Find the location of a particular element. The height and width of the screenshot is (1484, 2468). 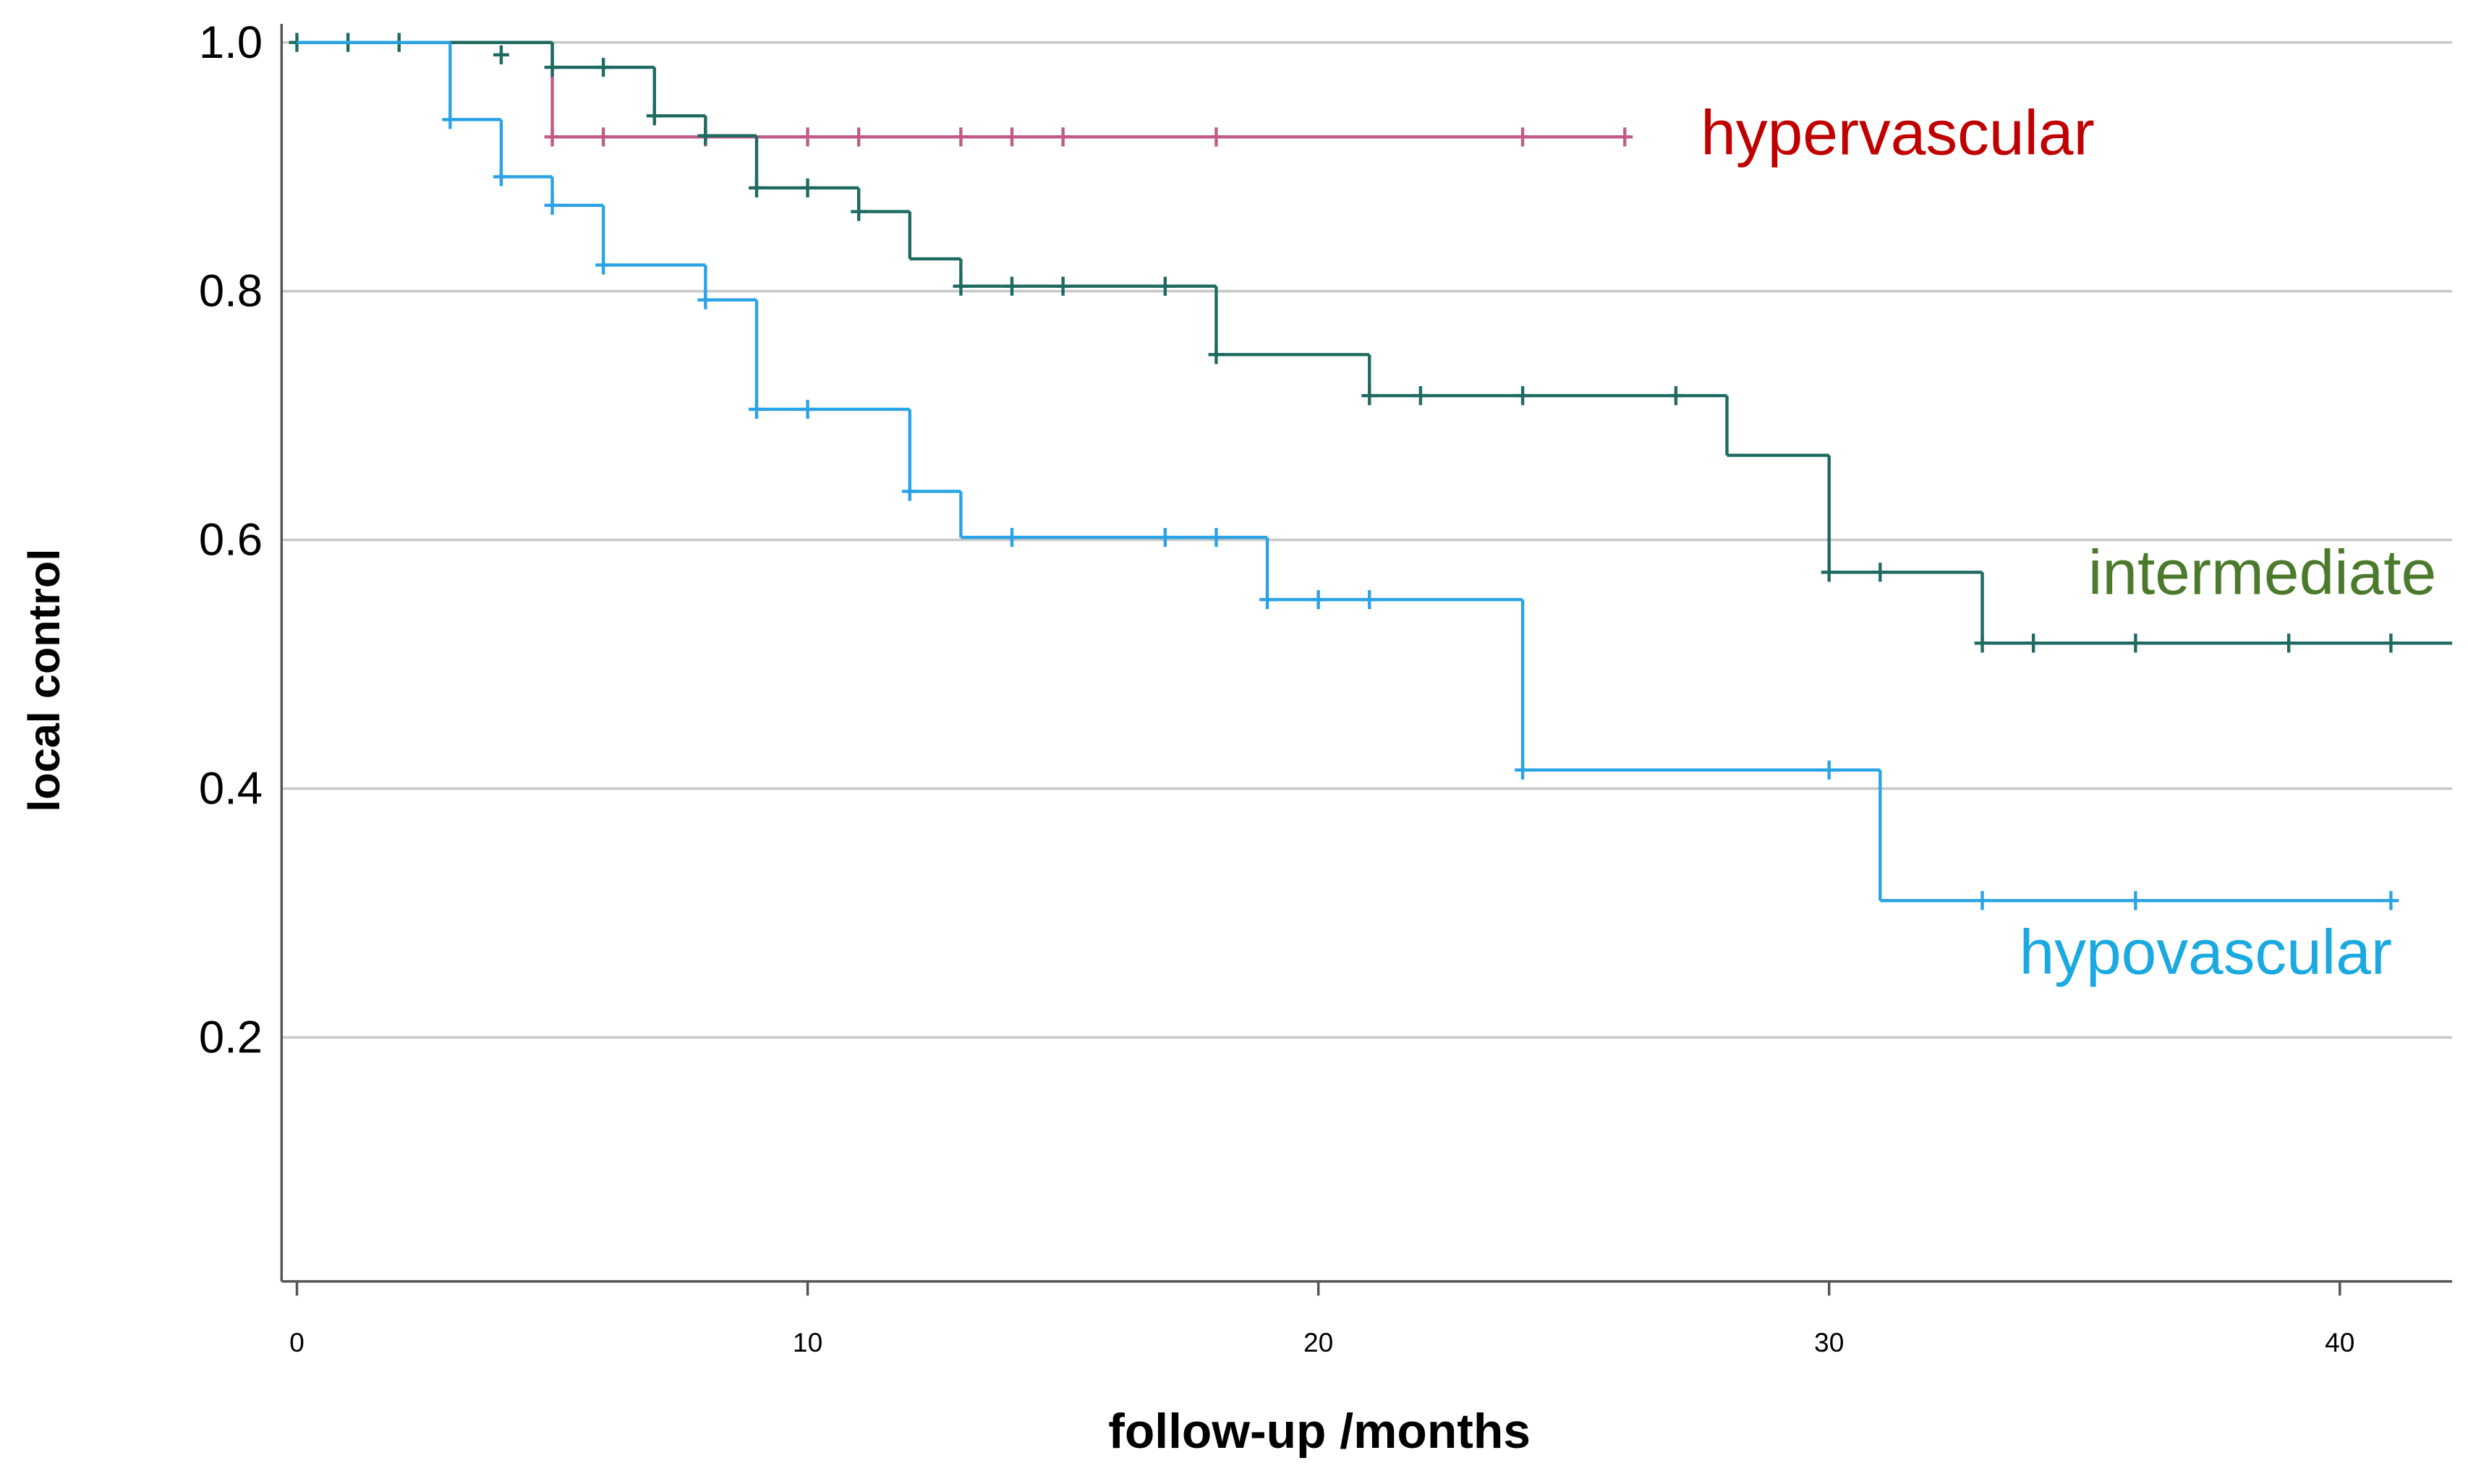

y-tick-label: 0.4 is located at coordinates (231, 789).